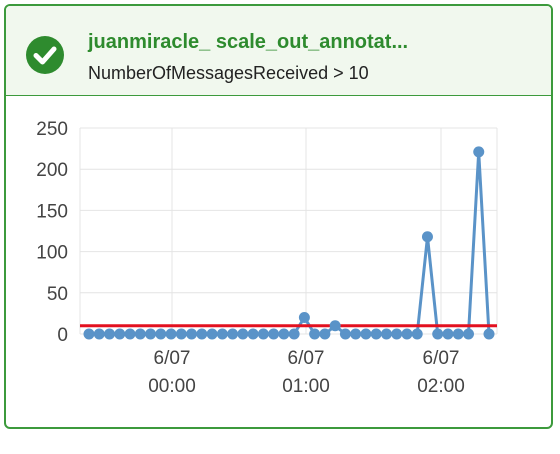 This screenshot has width=560, height=454. Describe the element at coordinates (172, 386) in the screenshot. I see `x-tick-time: 00:00` at that location.